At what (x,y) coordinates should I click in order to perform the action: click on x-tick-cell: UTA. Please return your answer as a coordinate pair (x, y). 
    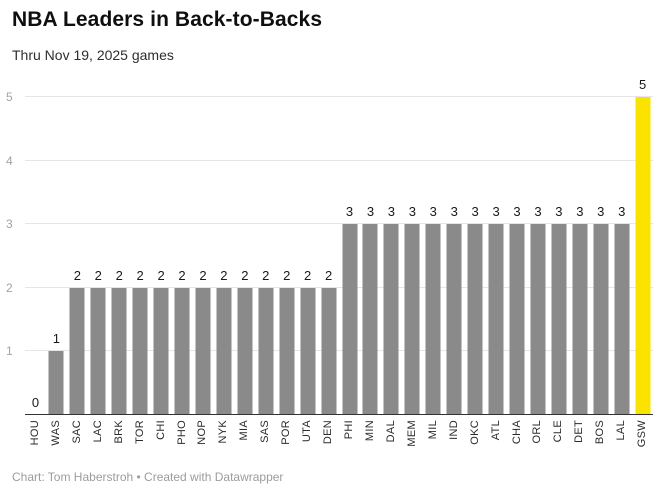
    Looking at the image, I should click on (307, 433).